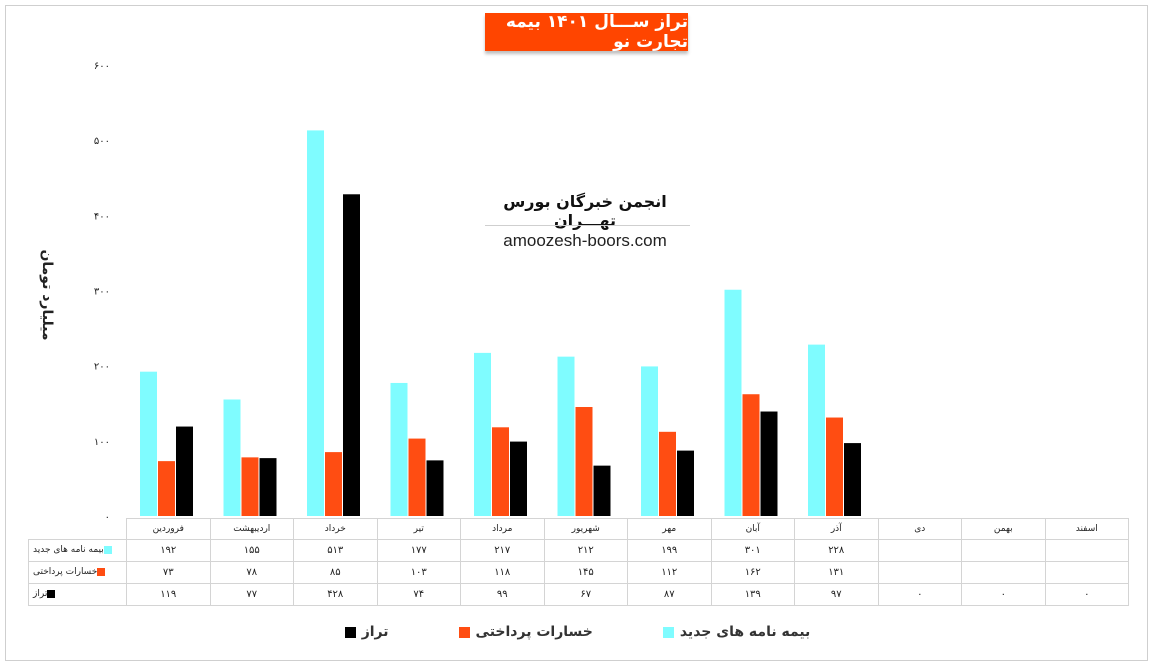  Describe the element at coordinates (669, 529) in the screenshot. I see `x-tick-label: مهر` at that location.